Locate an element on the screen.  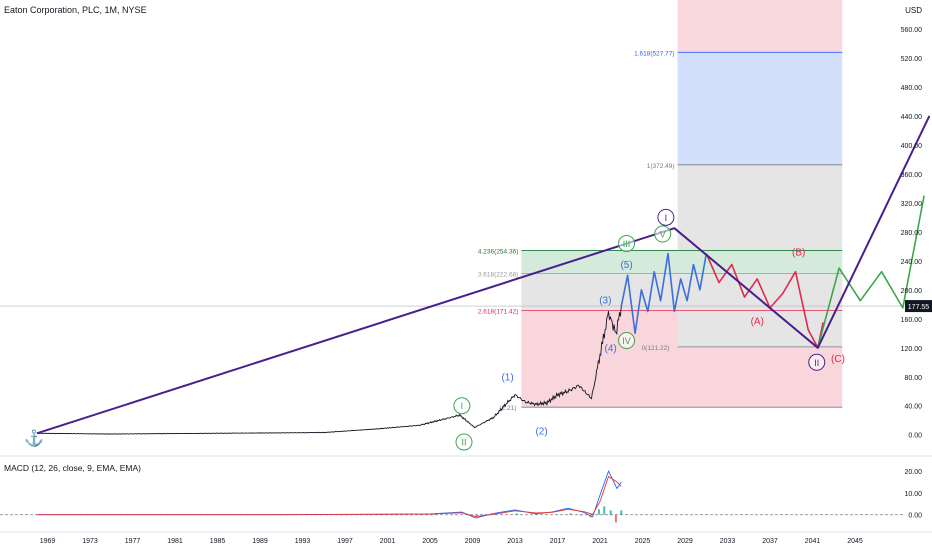
fib-level-label: 0(121.22) is located at coordinates (656, 348).